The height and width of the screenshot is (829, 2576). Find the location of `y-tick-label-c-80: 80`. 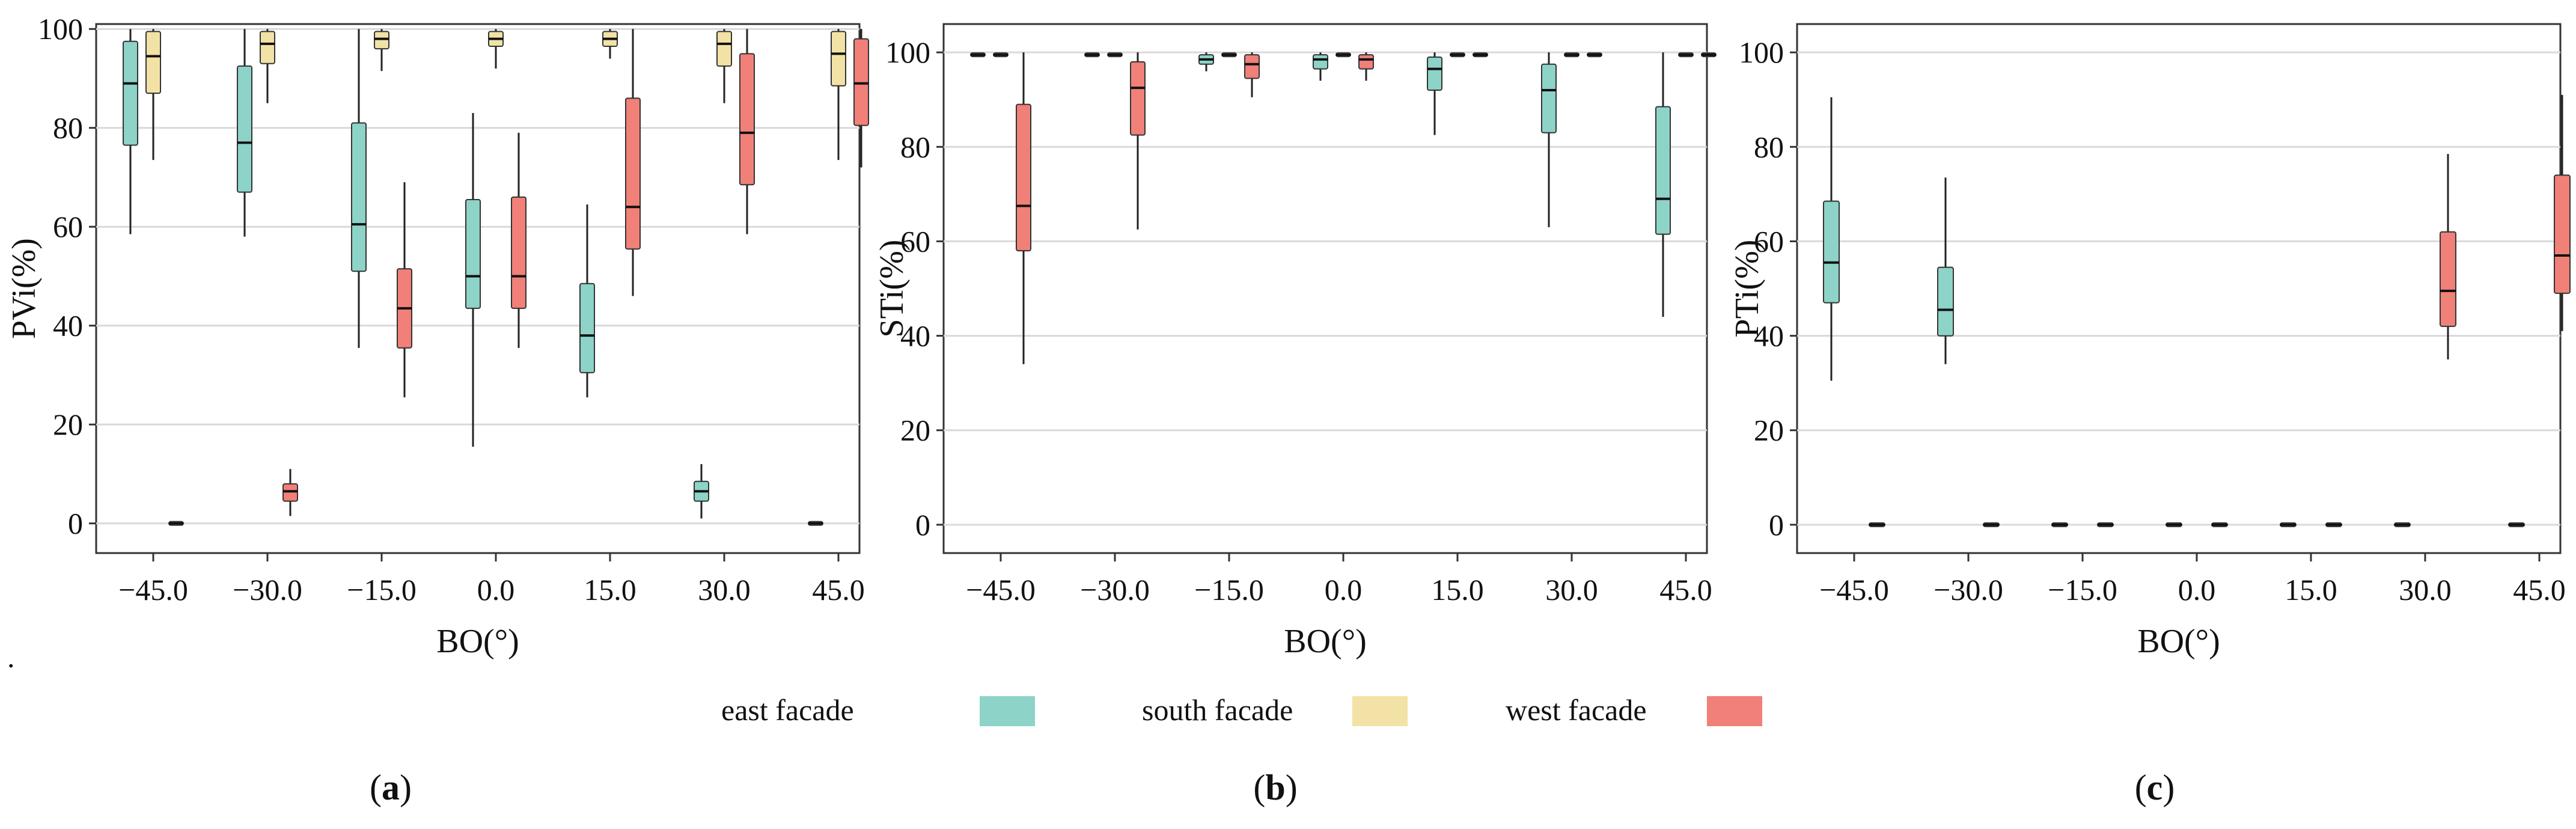

y-tick-label-c-80: 80 is located at coordinates (1769, 147).